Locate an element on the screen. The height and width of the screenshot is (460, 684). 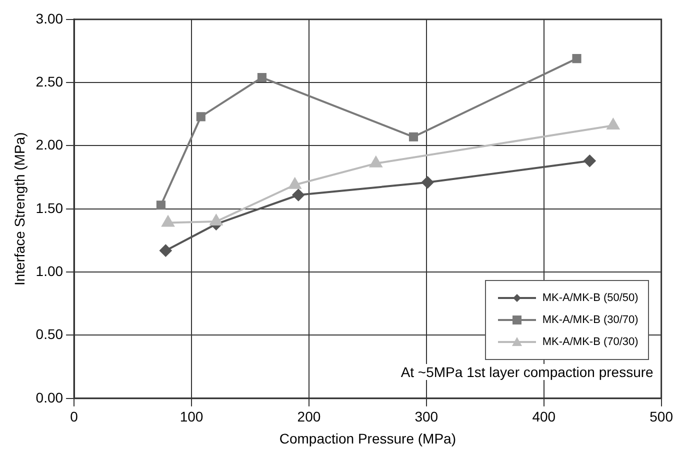
x-tick-label: 400 is located at coordinates (544, 416).